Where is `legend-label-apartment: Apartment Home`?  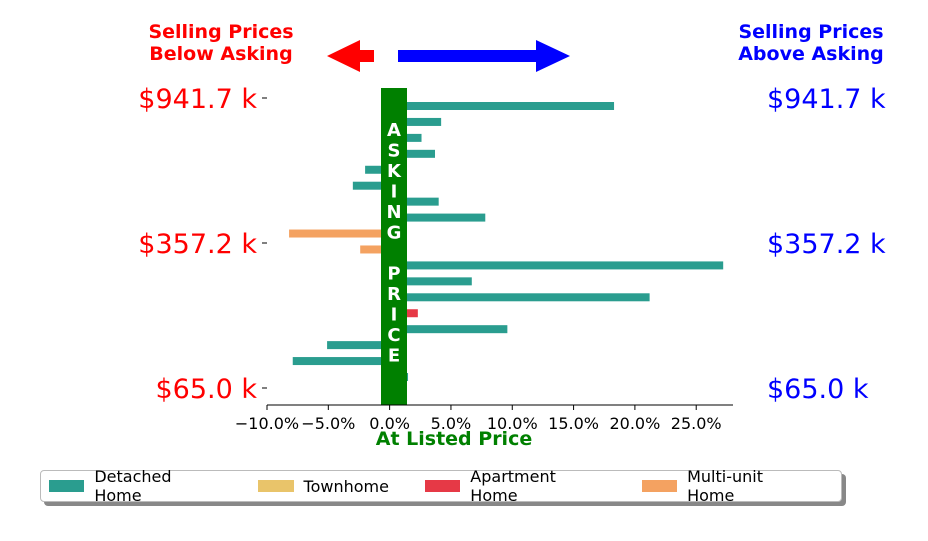
legend-label-apartment: Apartment Home is located at coordinates (513, 486).